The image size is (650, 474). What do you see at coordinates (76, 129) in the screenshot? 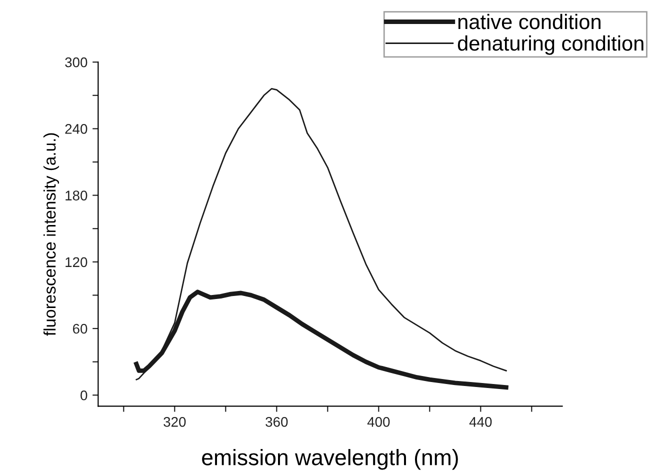
I see `y-tick-label: 240` at bounding box center [76, 129].